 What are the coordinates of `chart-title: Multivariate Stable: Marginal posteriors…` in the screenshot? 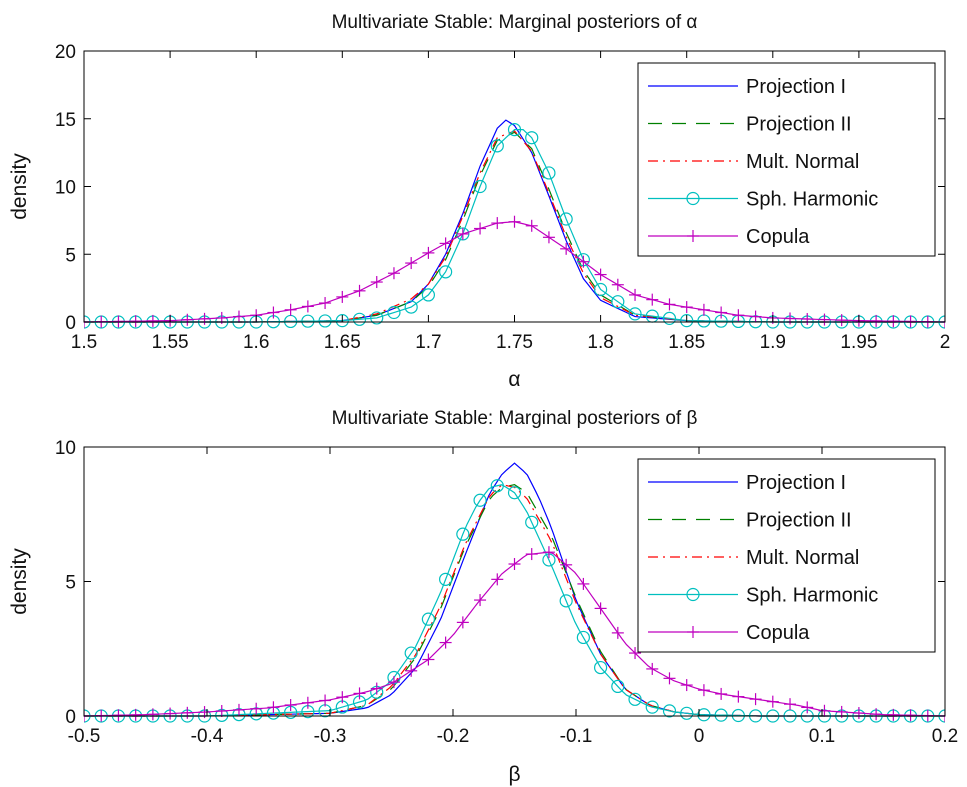 It's located at (515, 22).